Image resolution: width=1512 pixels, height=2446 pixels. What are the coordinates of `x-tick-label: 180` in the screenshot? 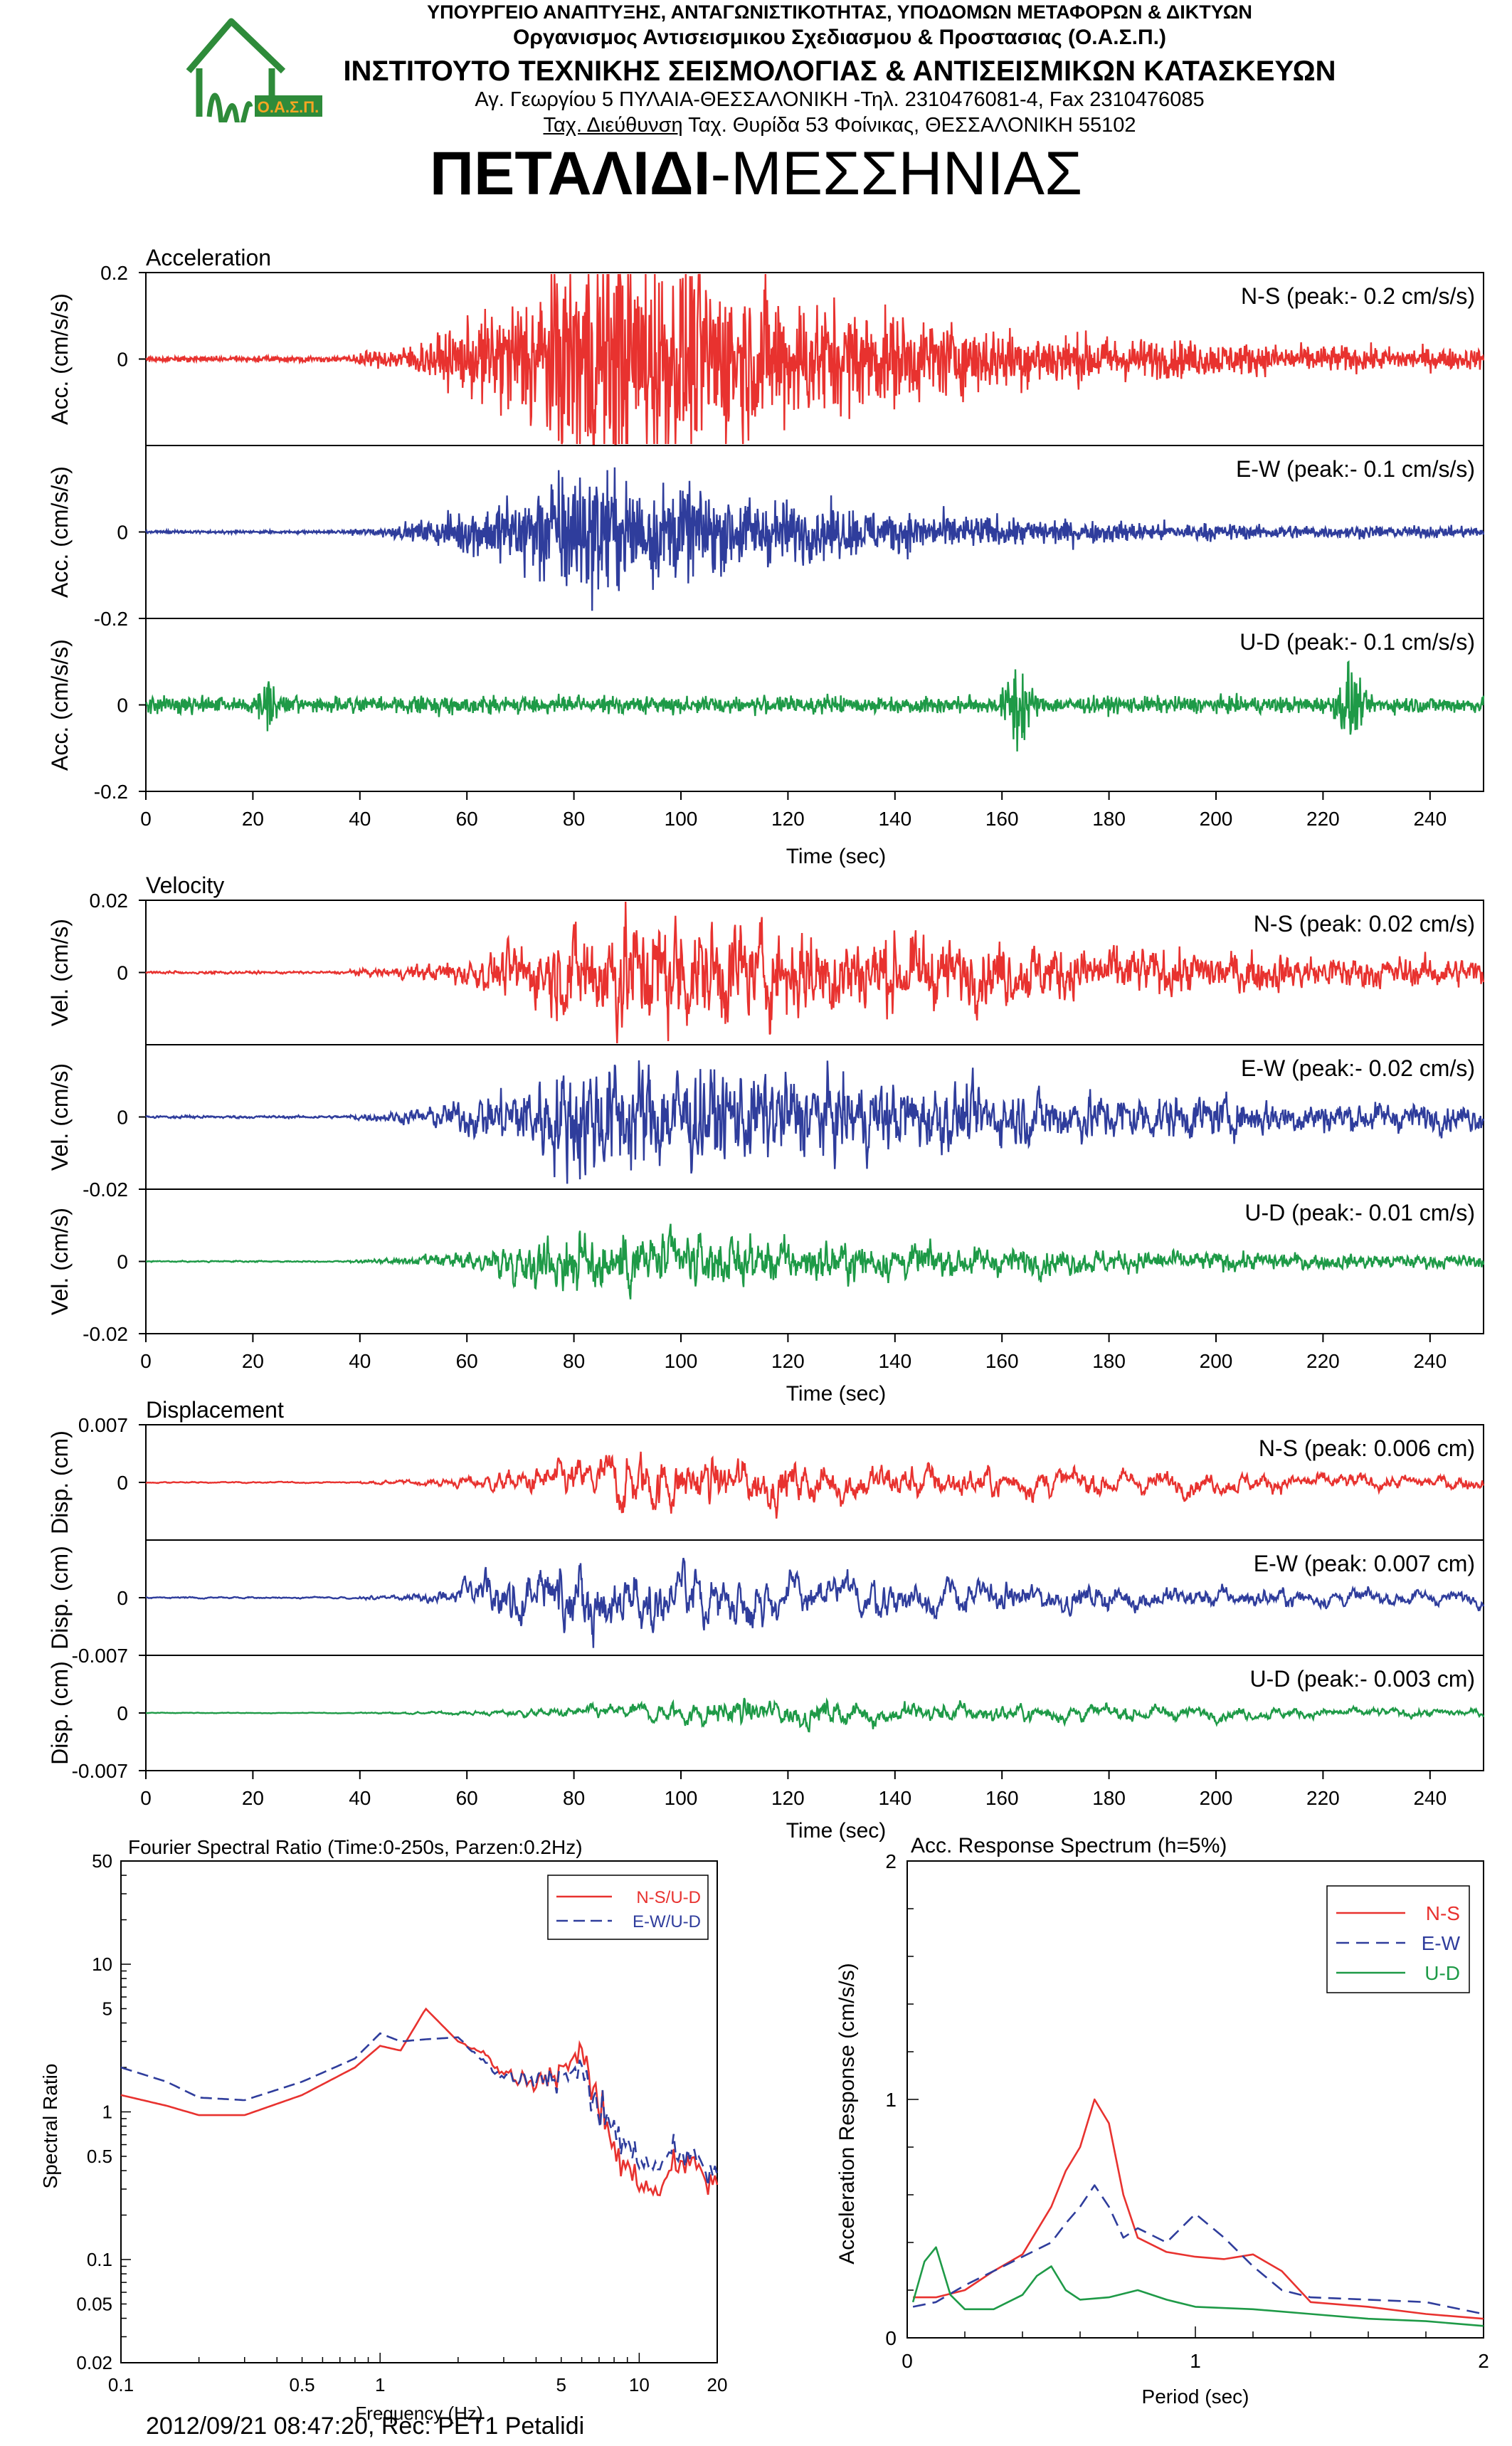 It's located at (1109, 819).